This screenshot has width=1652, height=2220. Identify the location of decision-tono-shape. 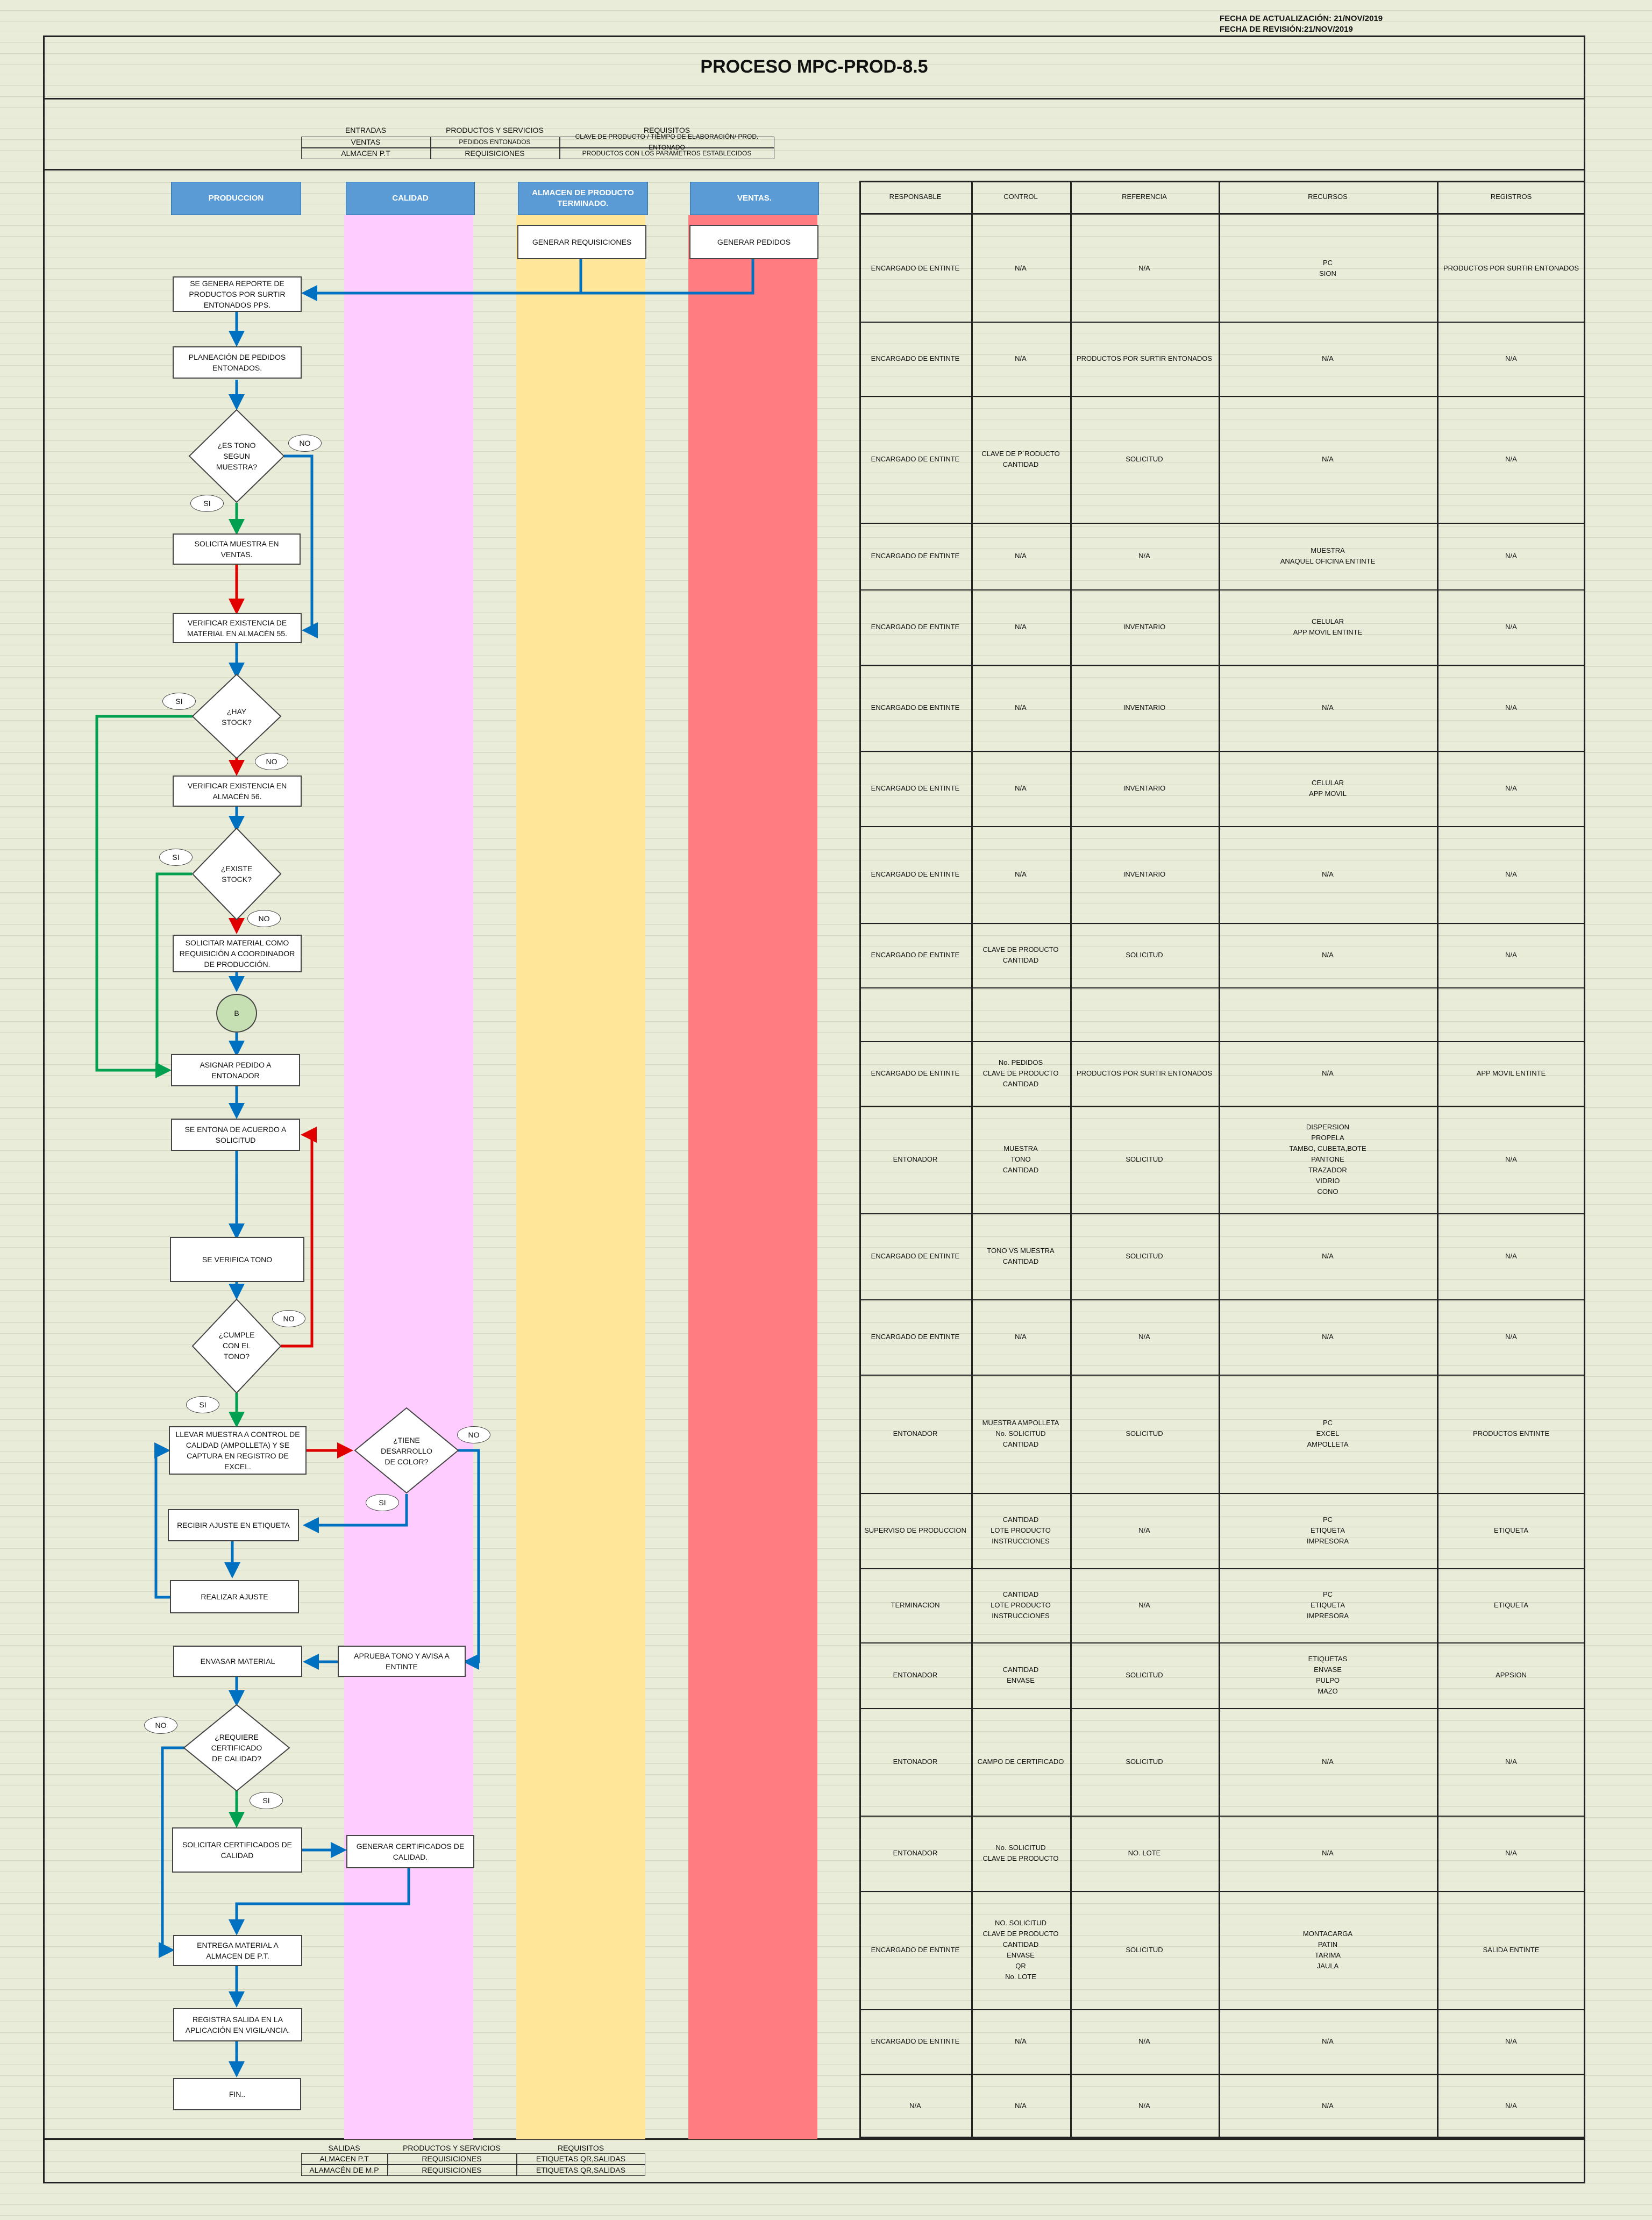
(236, 456).